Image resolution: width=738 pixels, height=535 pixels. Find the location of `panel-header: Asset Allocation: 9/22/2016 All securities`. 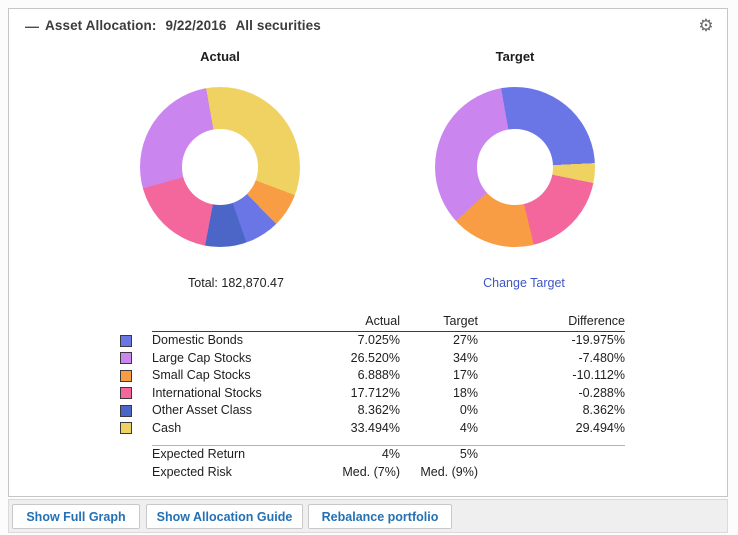

panel-header: Asset Allocation: 9/22/2016 All securities is located at coordinates (187, 25).